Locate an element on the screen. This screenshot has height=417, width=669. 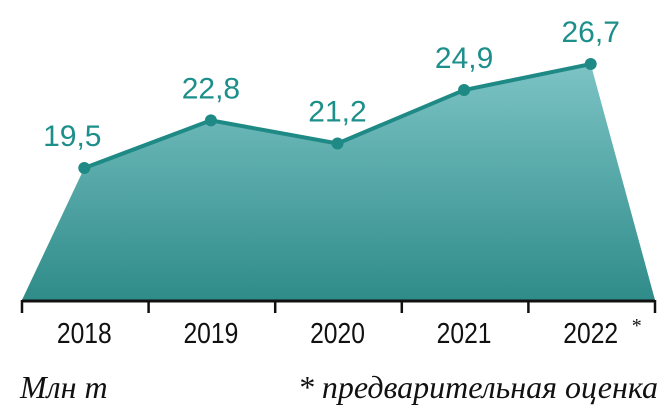
unit-label: Млн т is located at coordinates (63, 387).